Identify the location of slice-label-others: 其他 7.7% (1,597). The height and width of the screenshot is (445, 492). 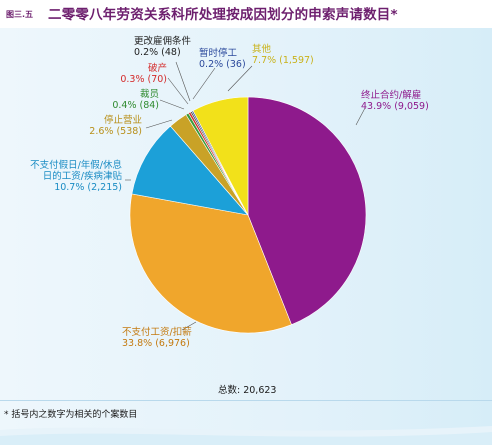
(283, 55).